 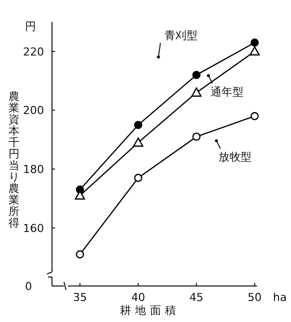 What do you see at coordinates (30, 26) in the screenshot?
I see `text: 円` at bounding box center [30, 26].